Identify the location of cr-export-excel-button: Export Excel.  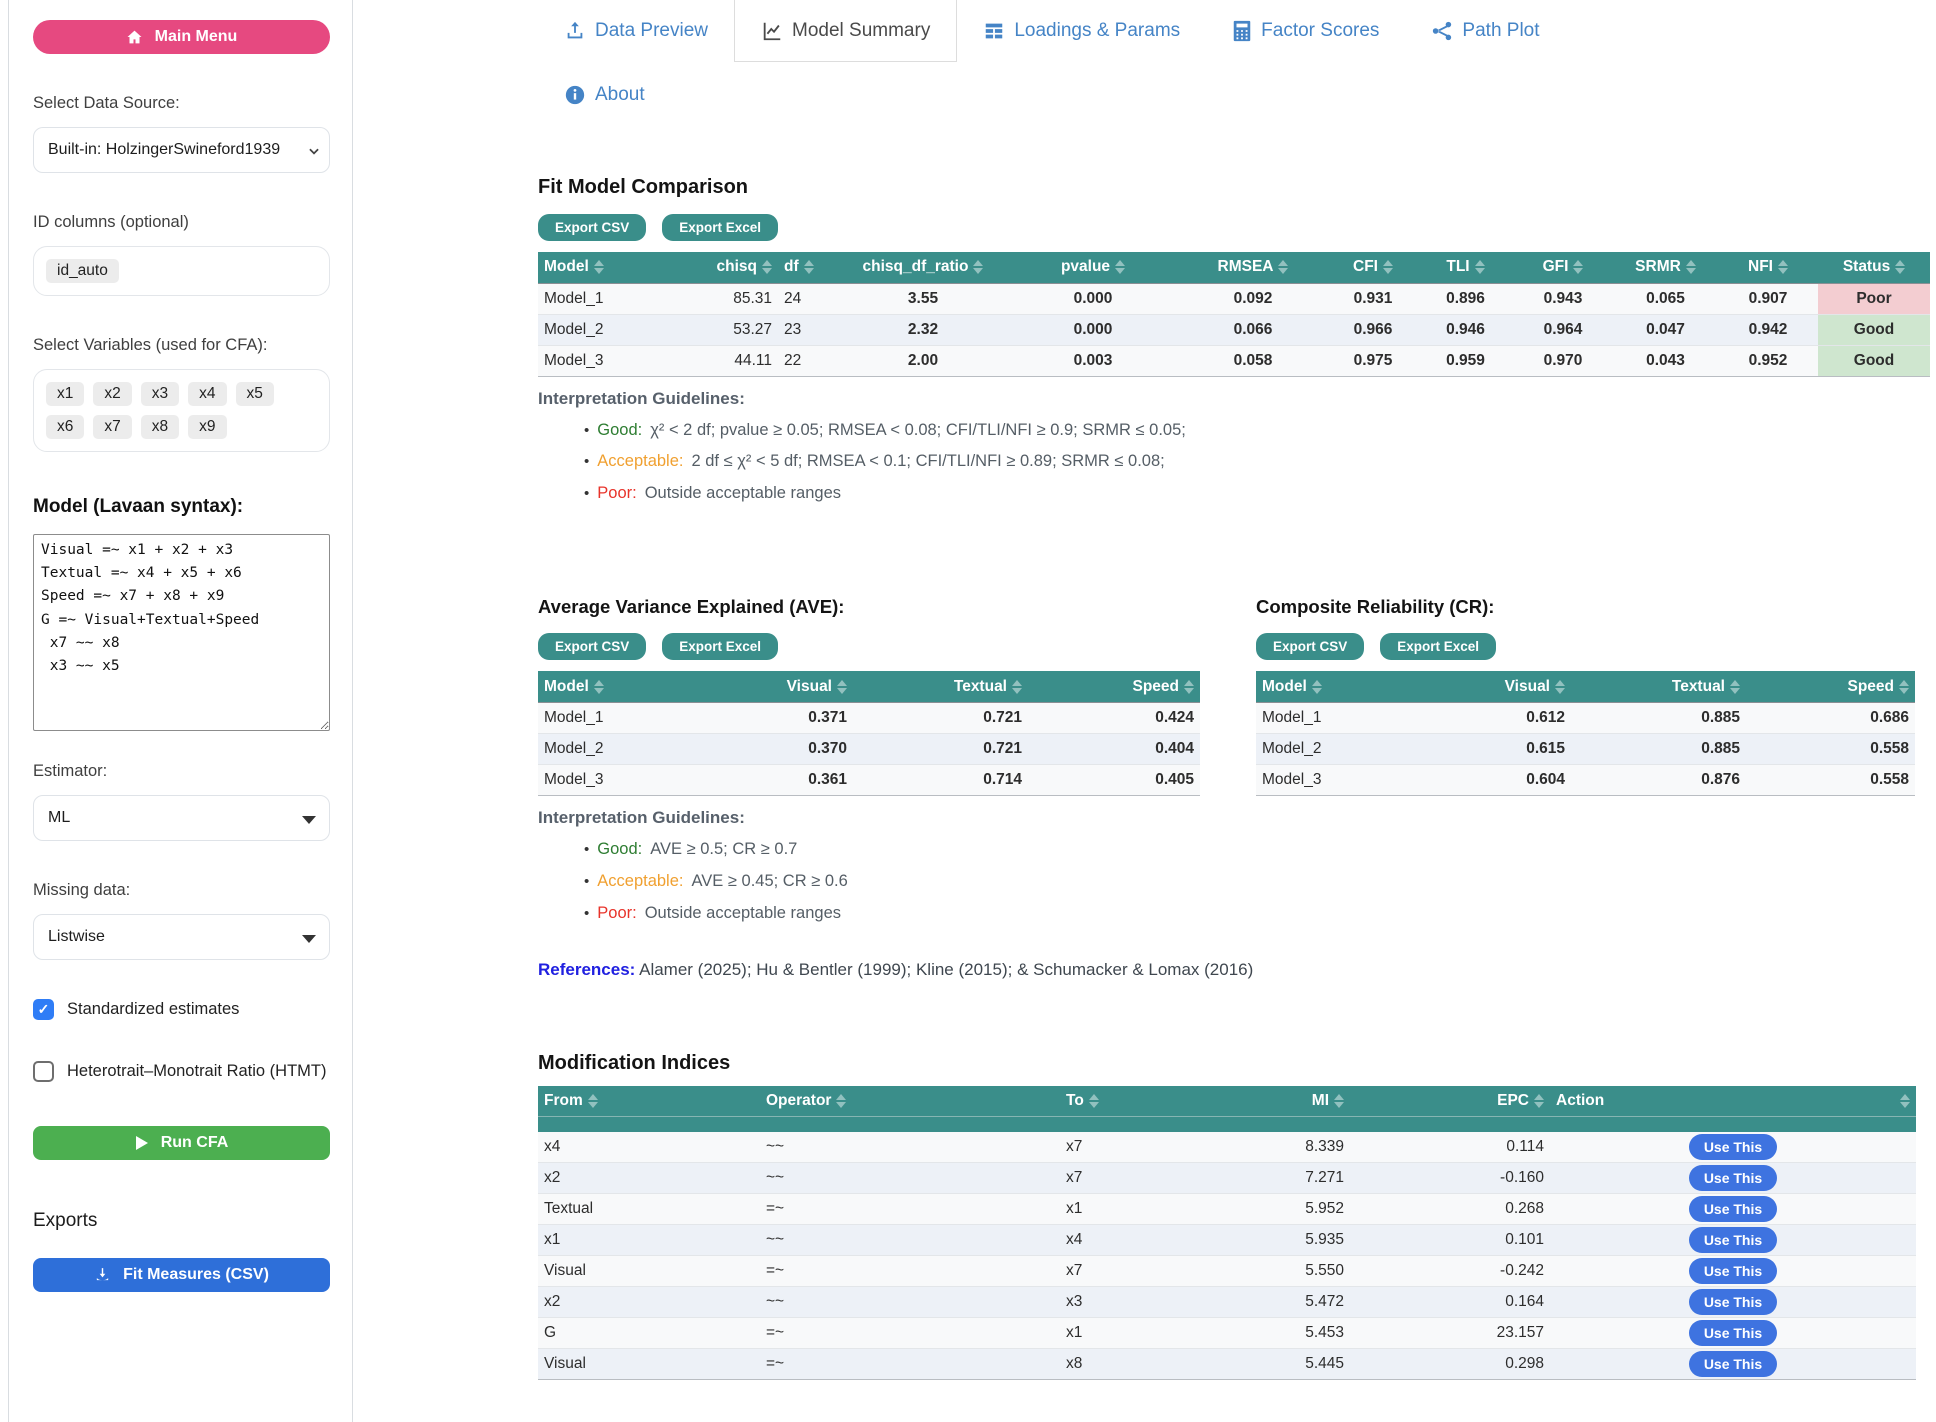
(1438, 647).